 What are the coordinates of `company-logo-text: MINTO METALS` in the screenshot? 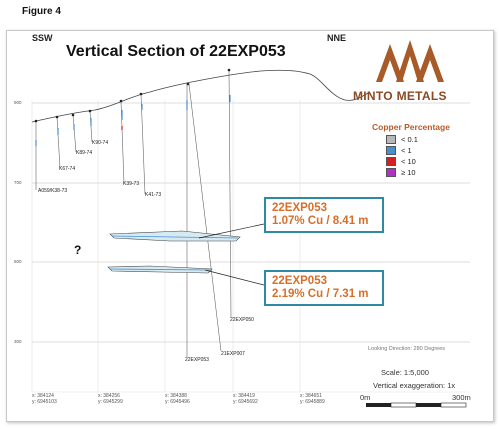 It's located at (400, 96).